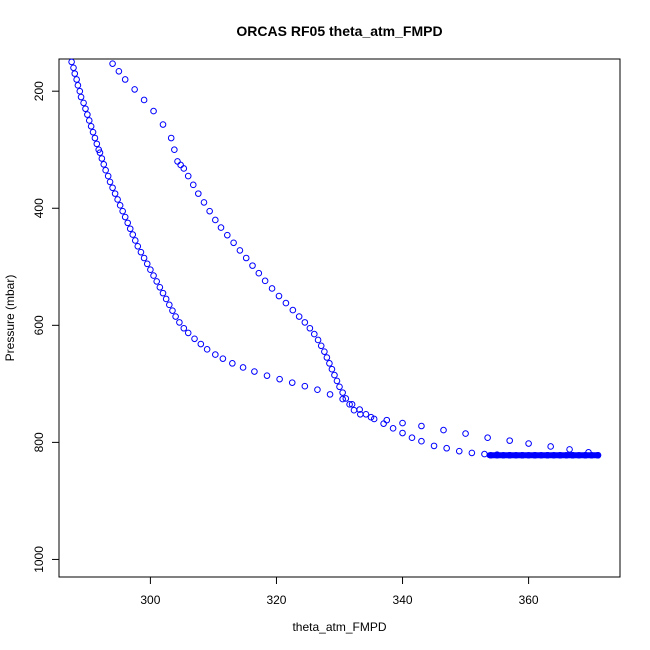 The image size is (650, 650). I want to click on y-axis: 200 400 600 800 1000, so click(46, 327).